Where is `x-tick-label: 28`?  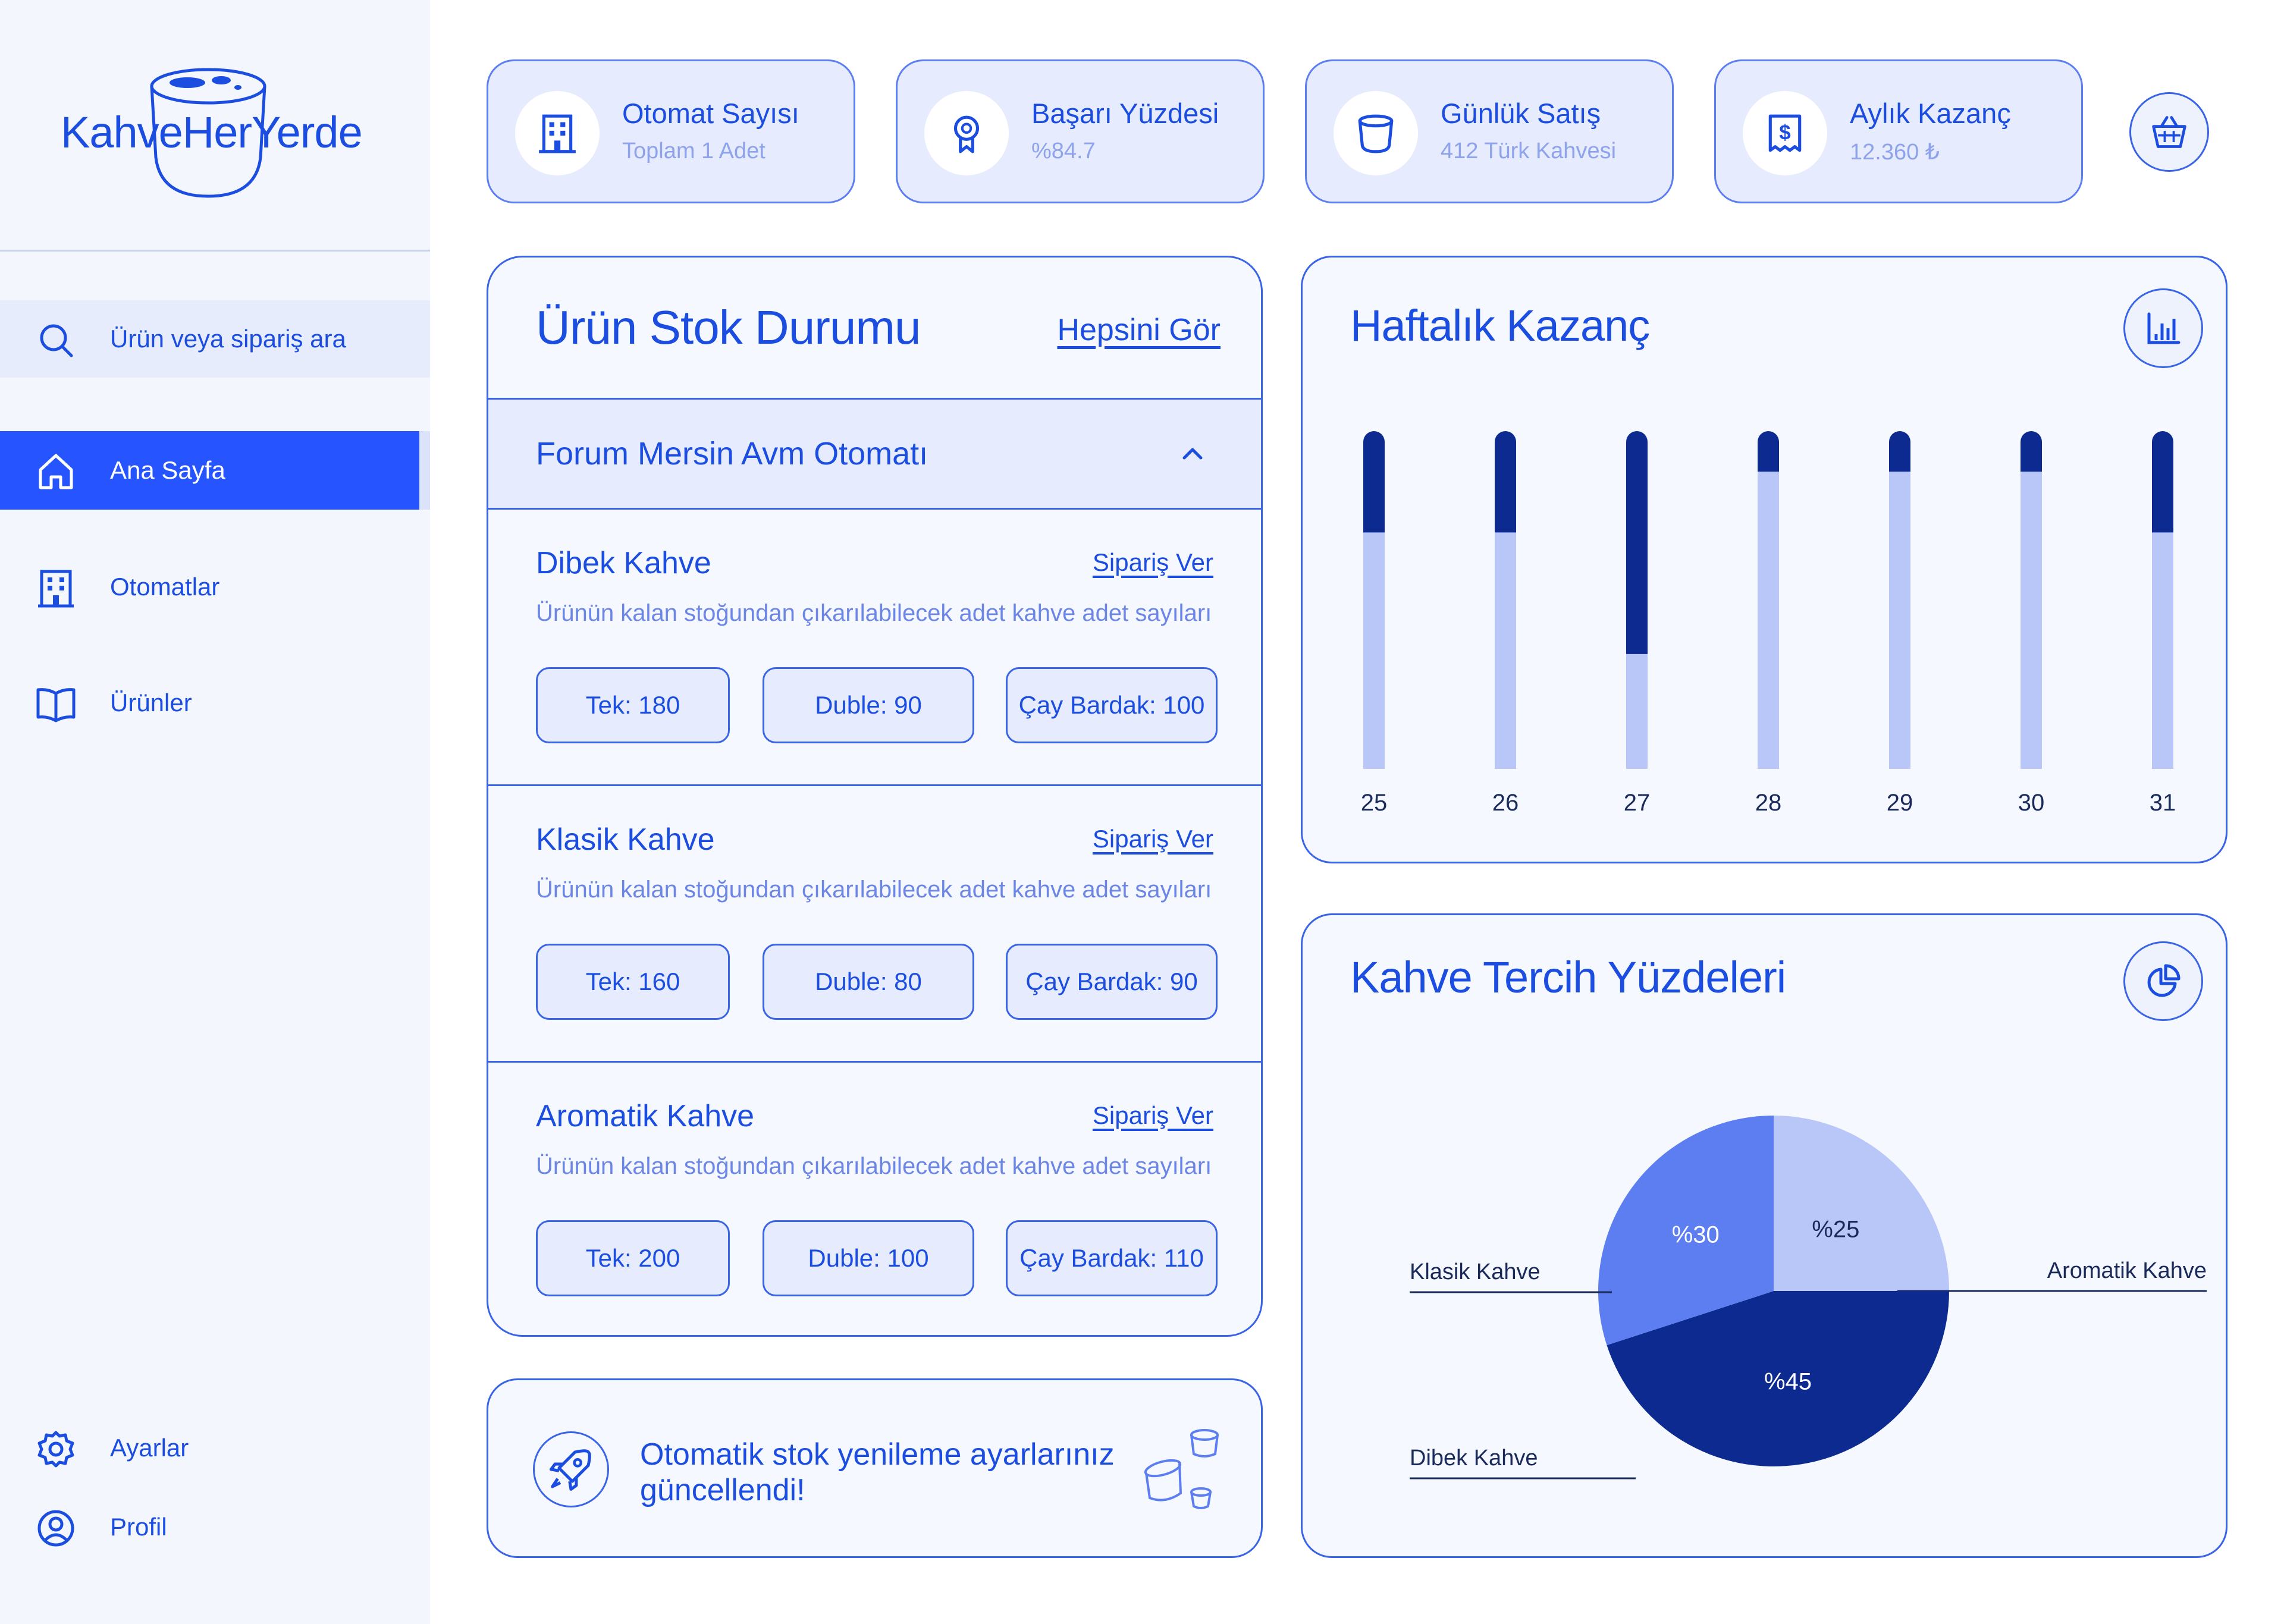 x-tick-label: 28 is located at coordinates (1768, 803).